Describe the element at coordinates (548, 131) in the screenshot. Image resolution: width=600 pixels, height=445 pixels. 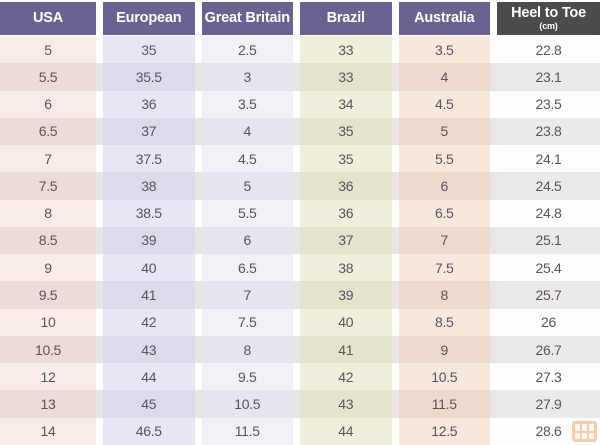
I see `table-cell: 23.8` at that location.